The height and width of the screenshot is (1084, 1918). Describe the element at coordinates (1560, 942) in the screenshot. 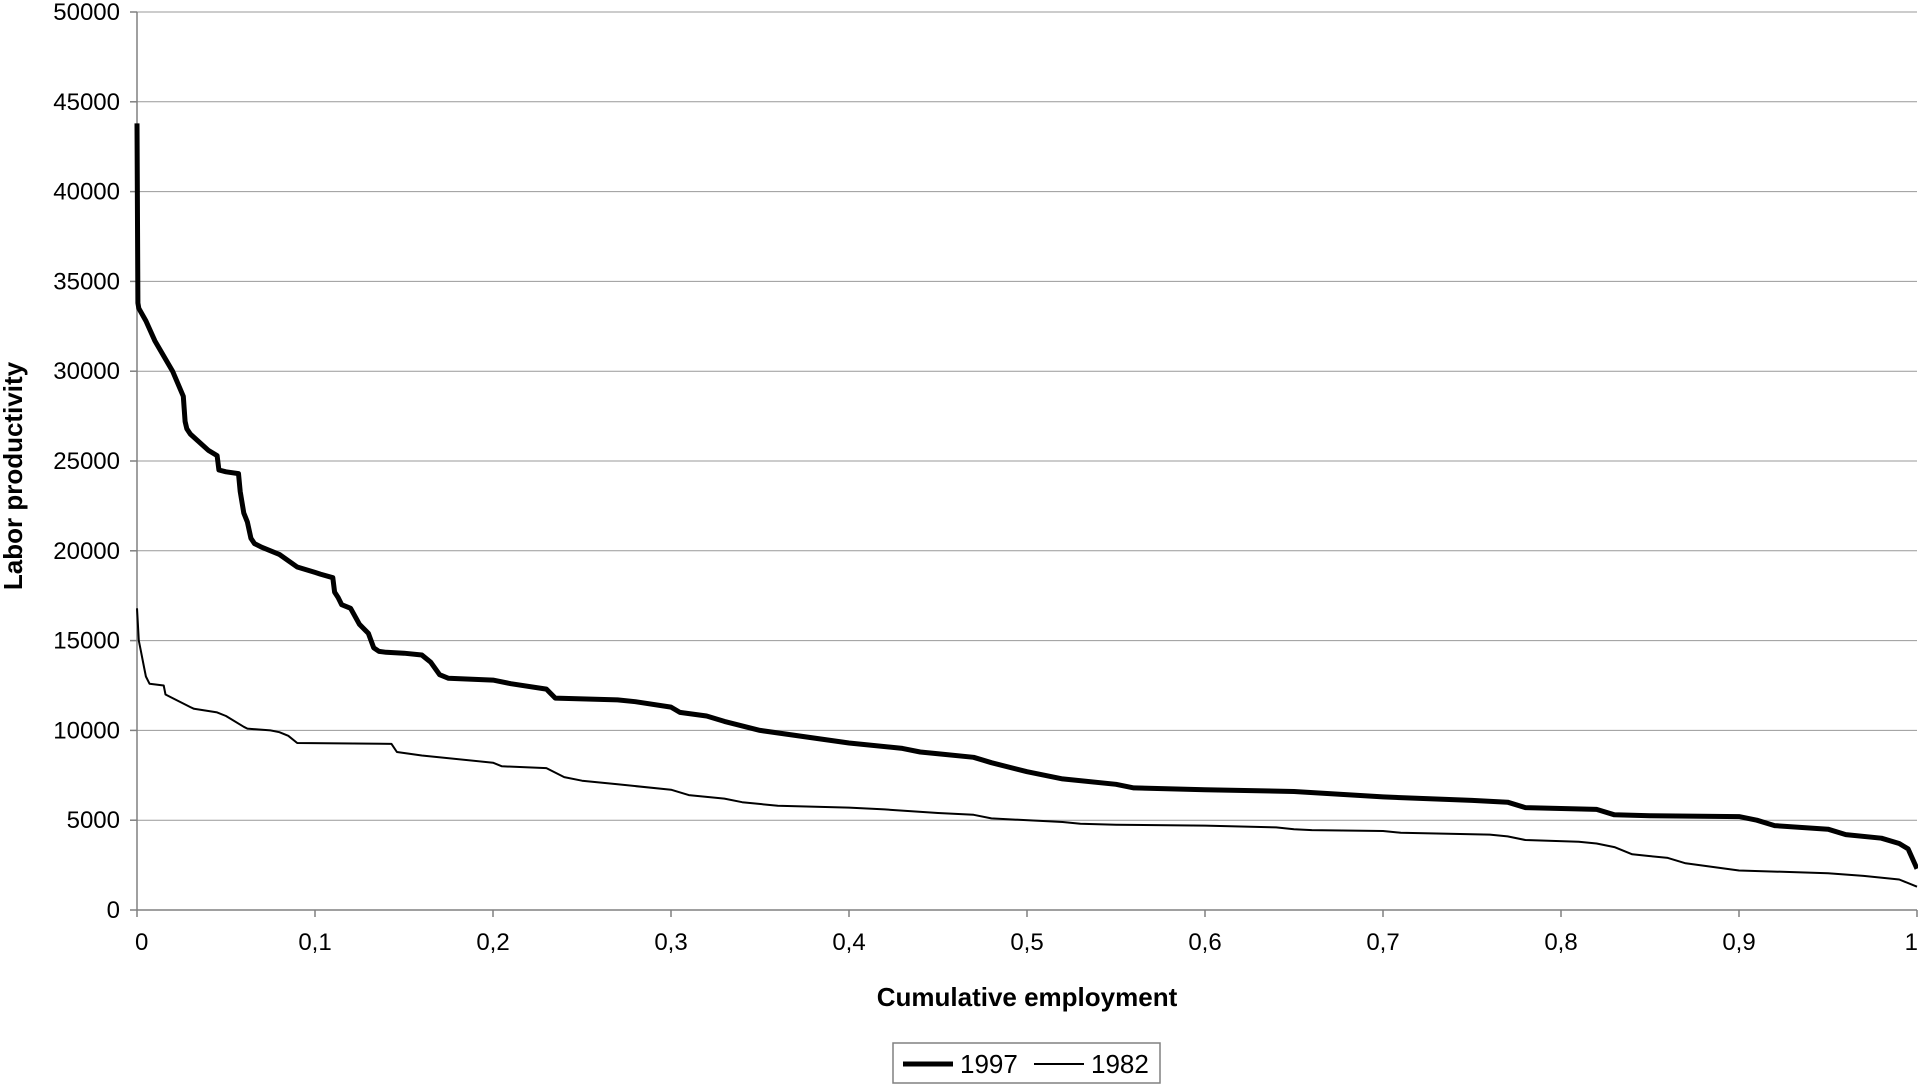

I see `x-tick-label: 0,8` at that location.